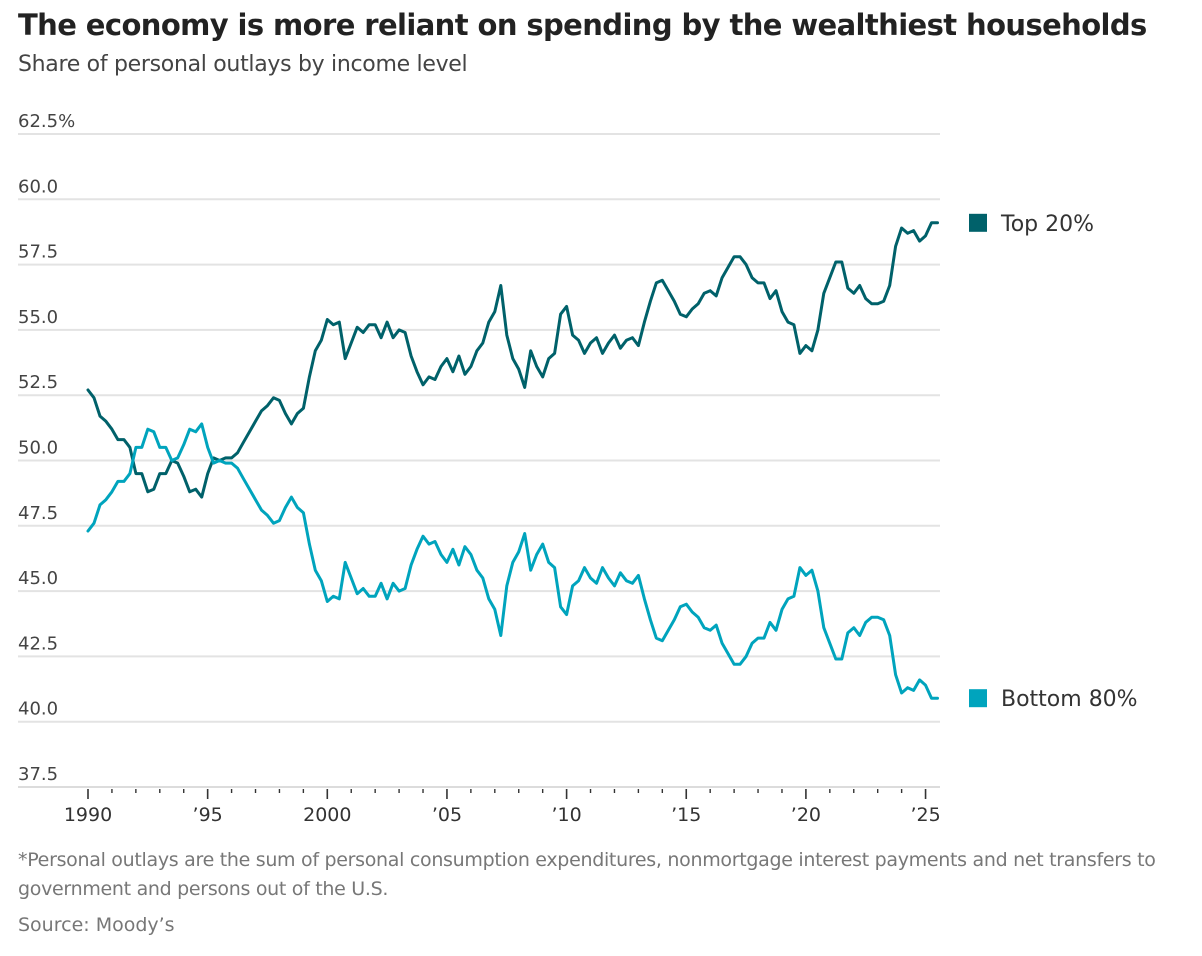  What do you see at coordinates (38, 252) in the screenshot?
I see `y-tick-label: 57.5` at bounding box center [38, 252].